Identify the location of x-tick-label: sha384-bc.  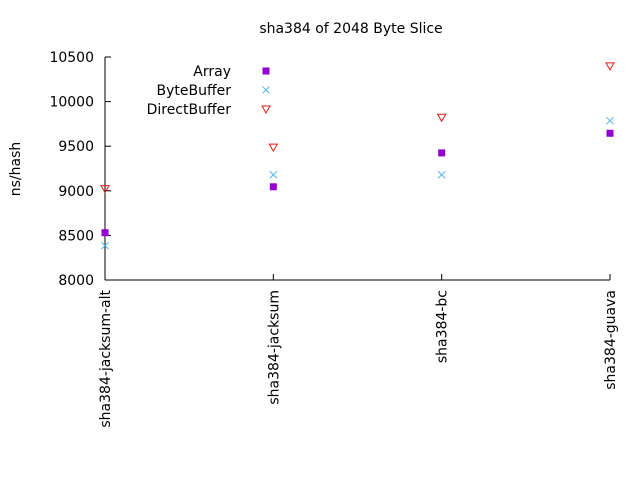
(443, 326).